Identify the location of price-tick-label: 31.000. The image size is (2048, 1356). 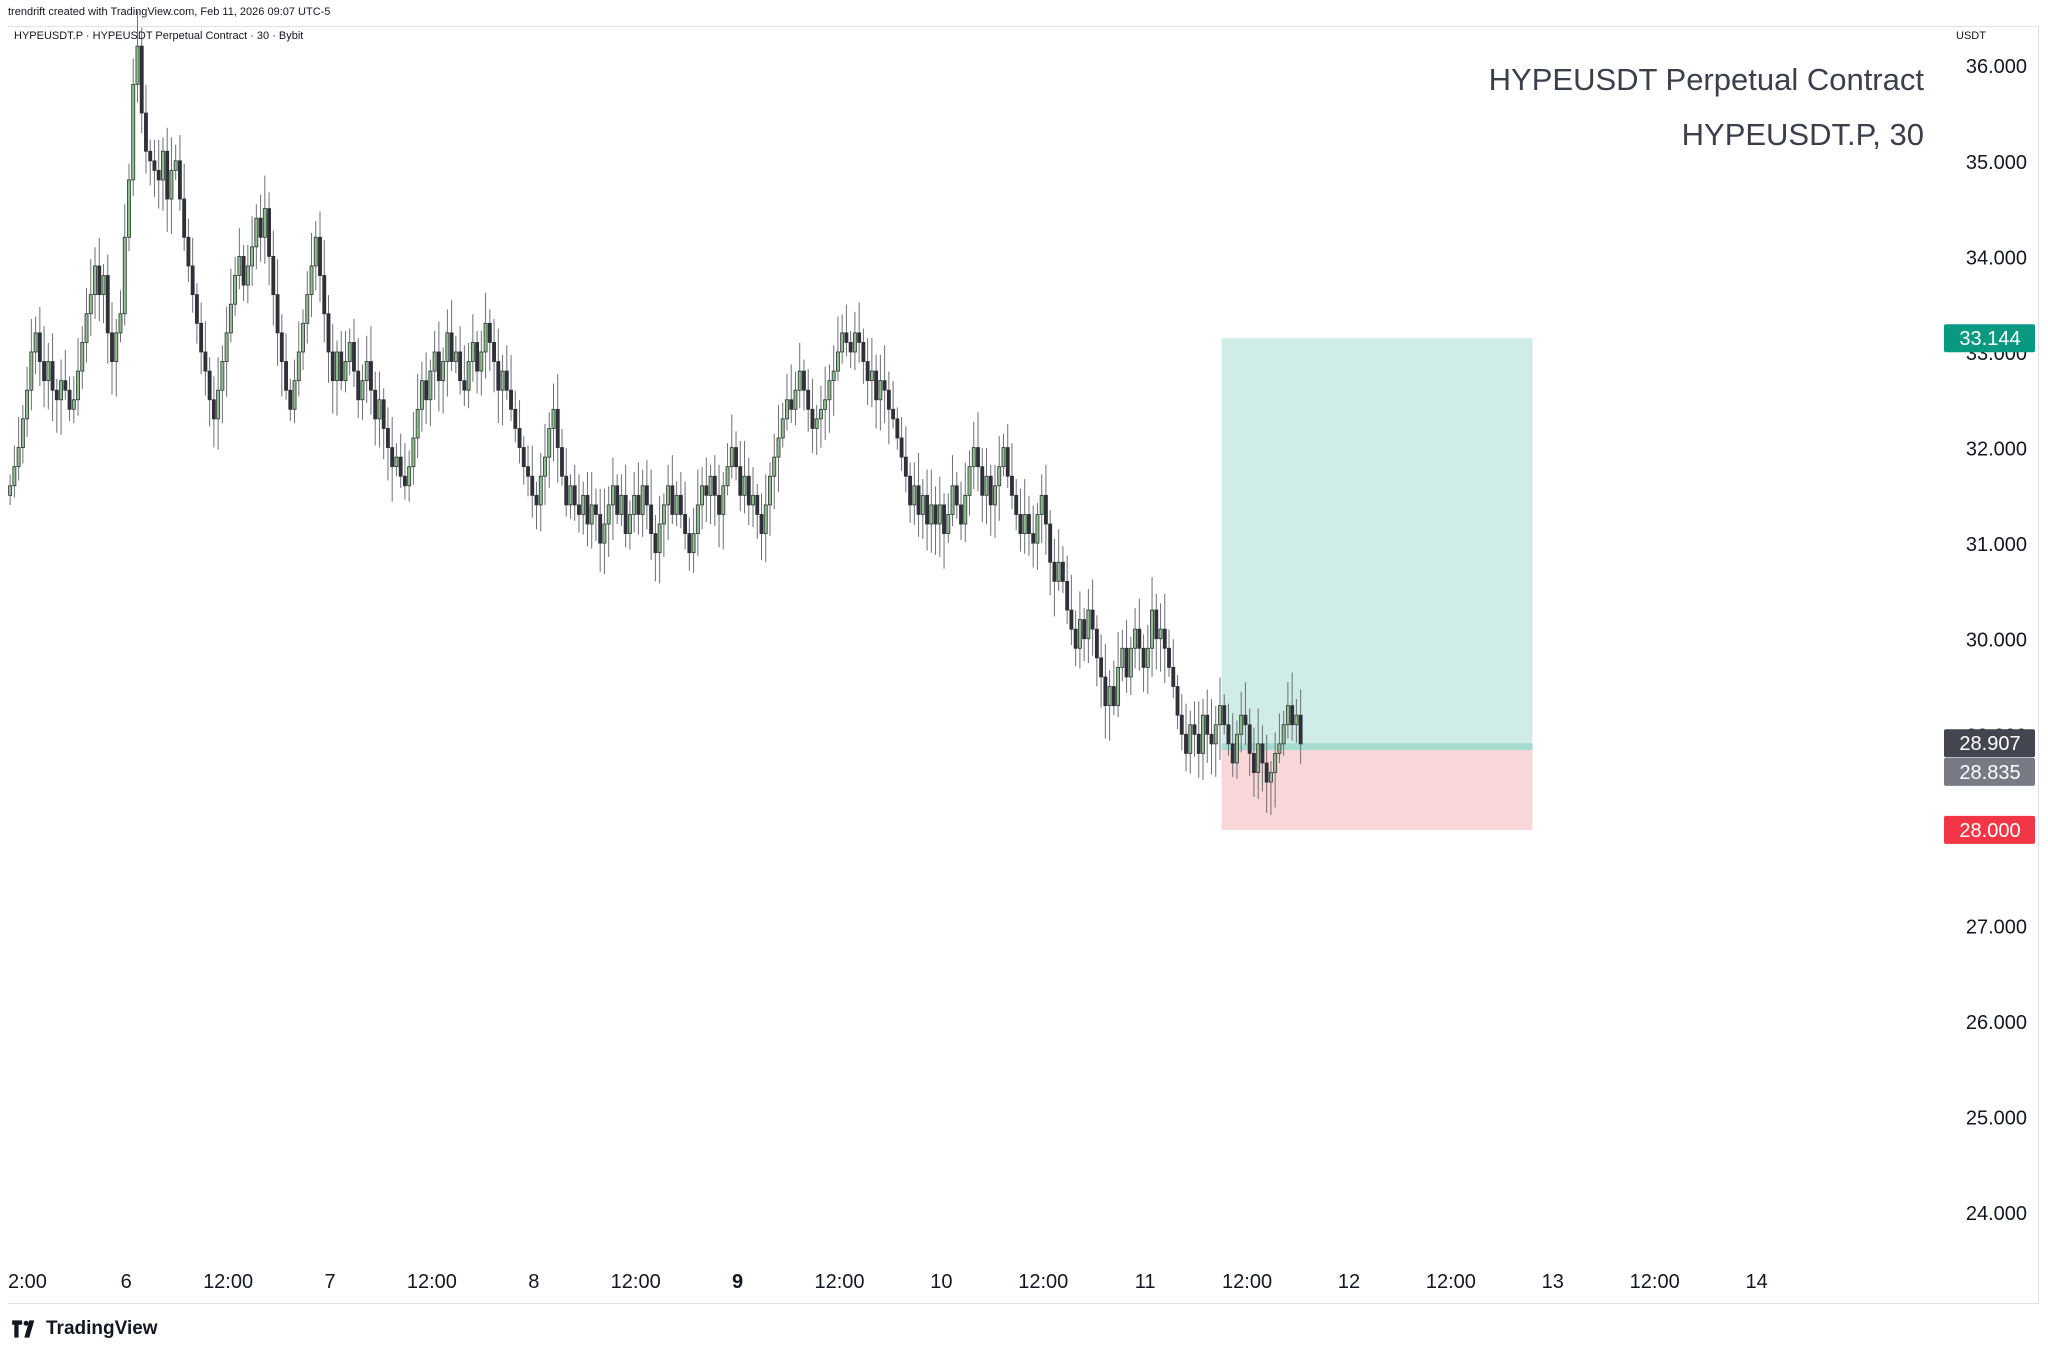
(1996, 545).